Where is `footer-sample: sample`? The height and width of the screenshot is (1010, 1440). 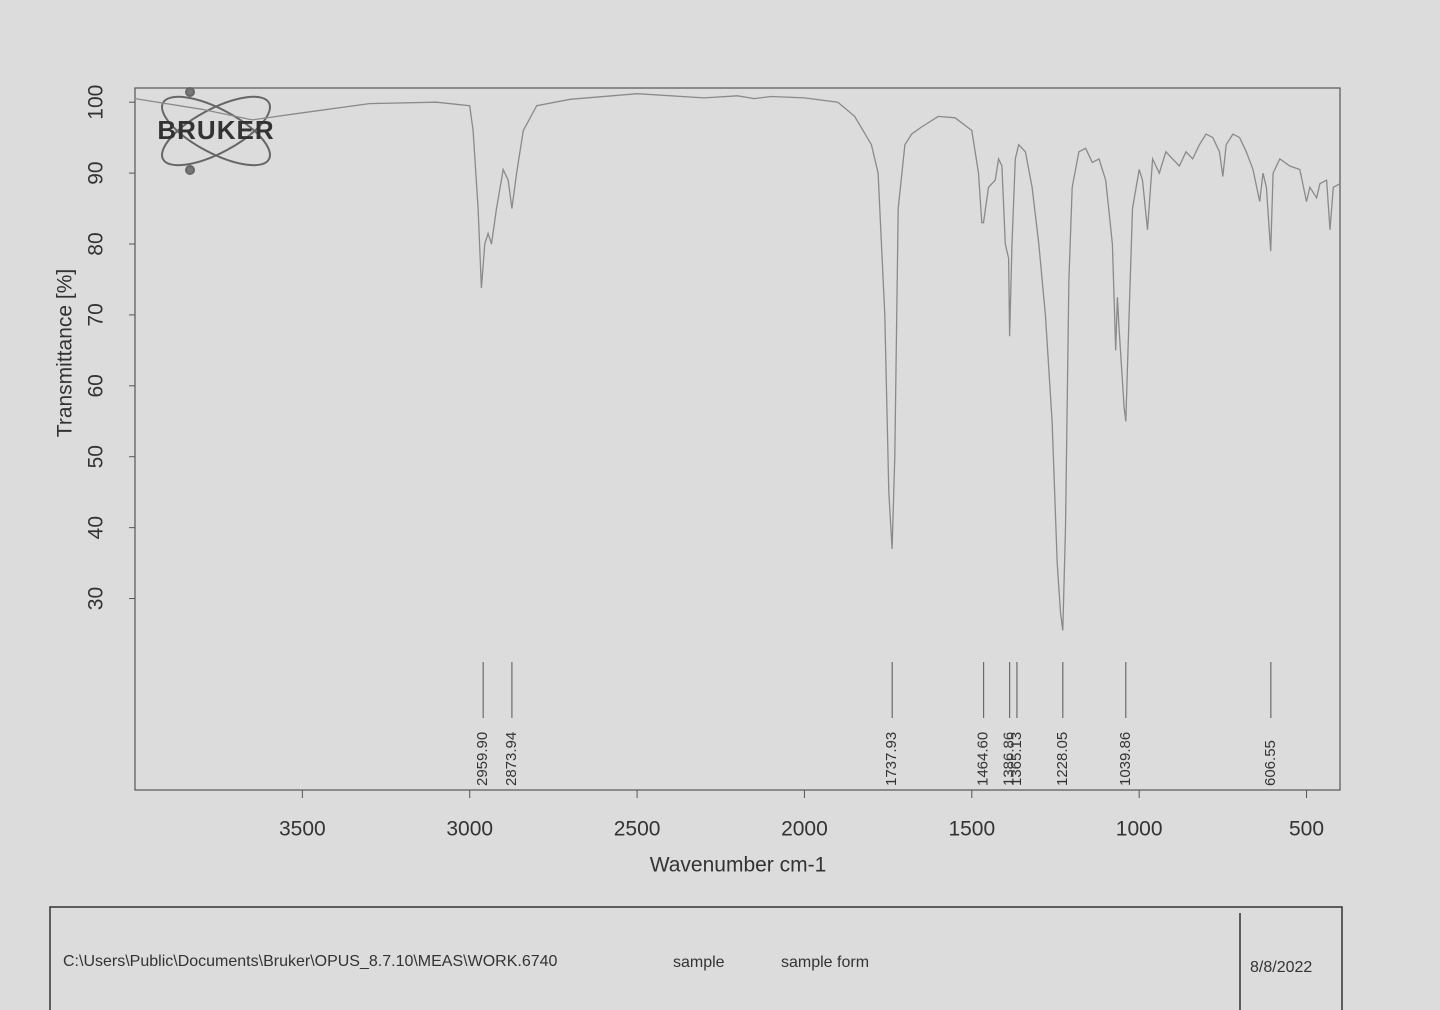
footer-sample: sample is located at coordinates (699, 962).